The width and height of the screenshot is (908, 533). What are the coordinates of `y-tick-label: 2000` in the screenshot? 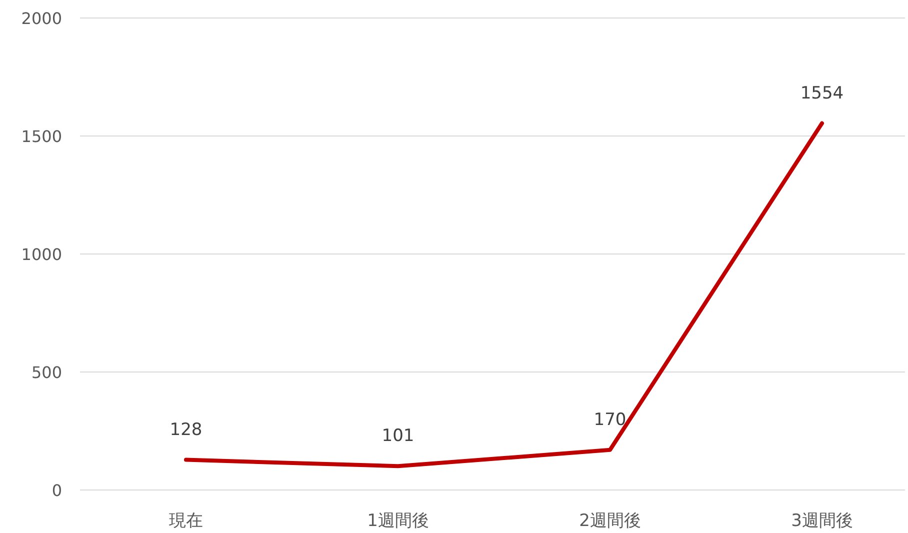 It's located at (41, 18).